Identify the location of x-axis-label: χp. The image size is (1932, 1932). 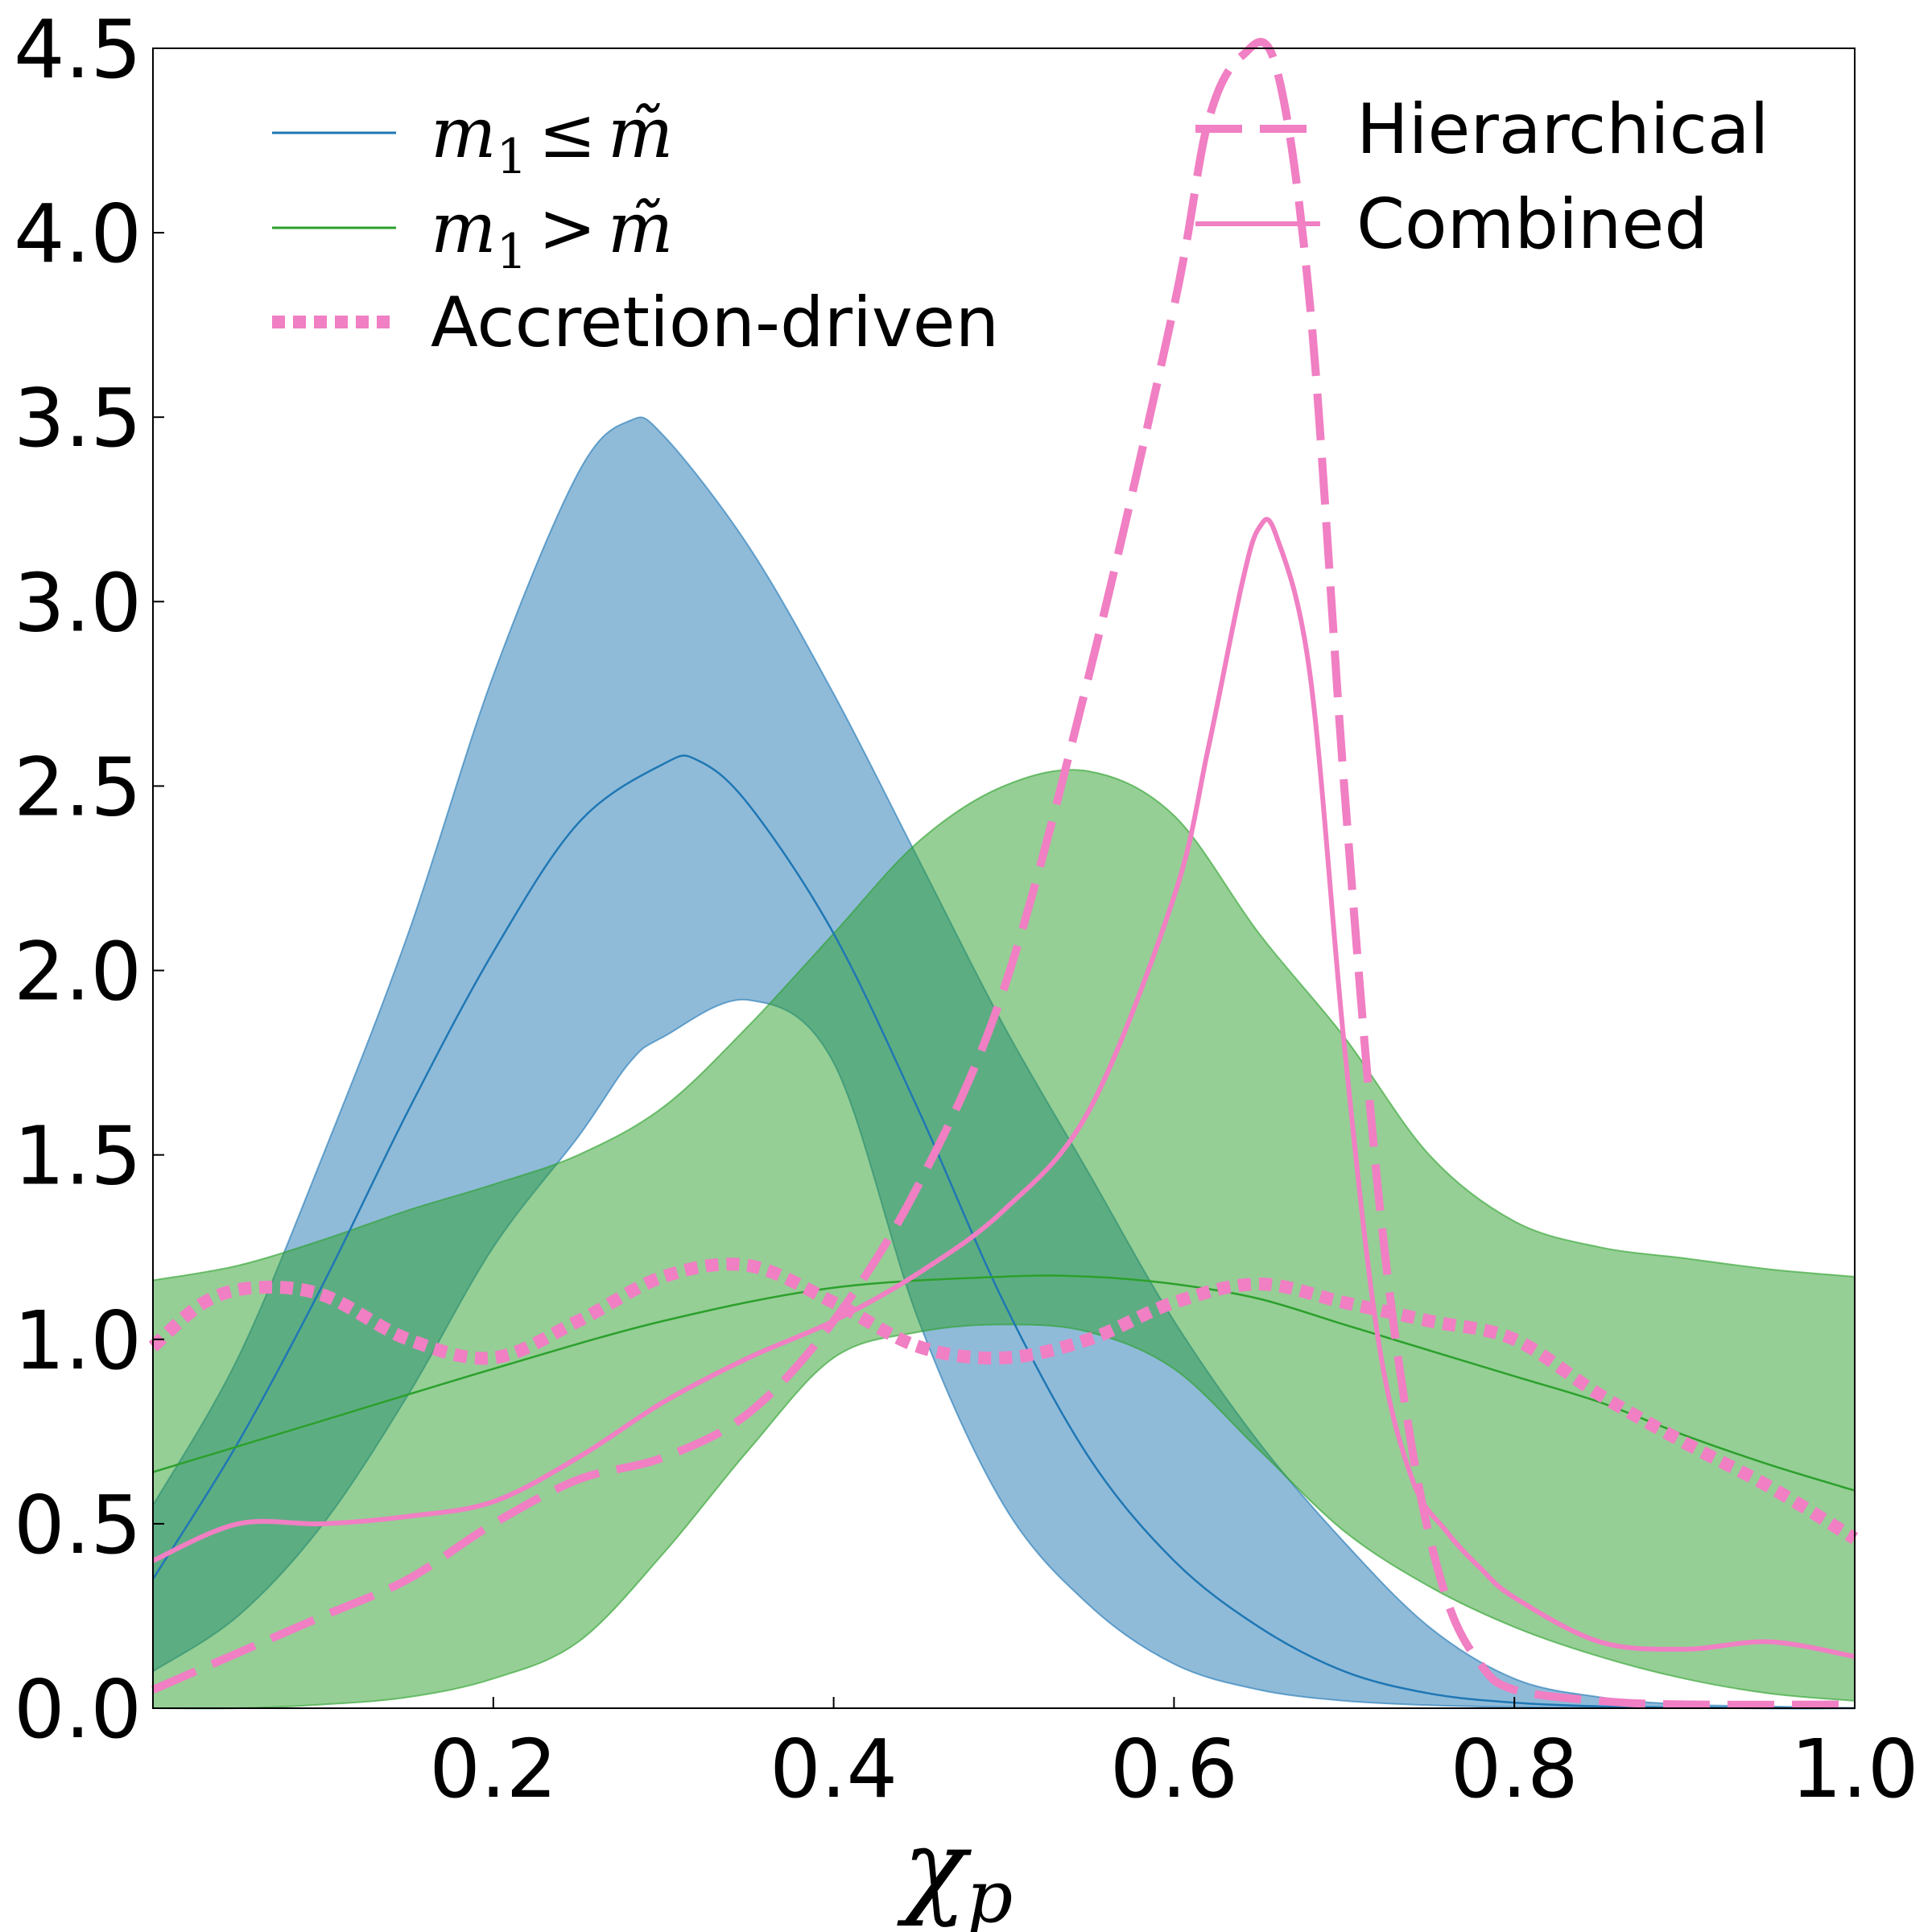
(955, 1869).